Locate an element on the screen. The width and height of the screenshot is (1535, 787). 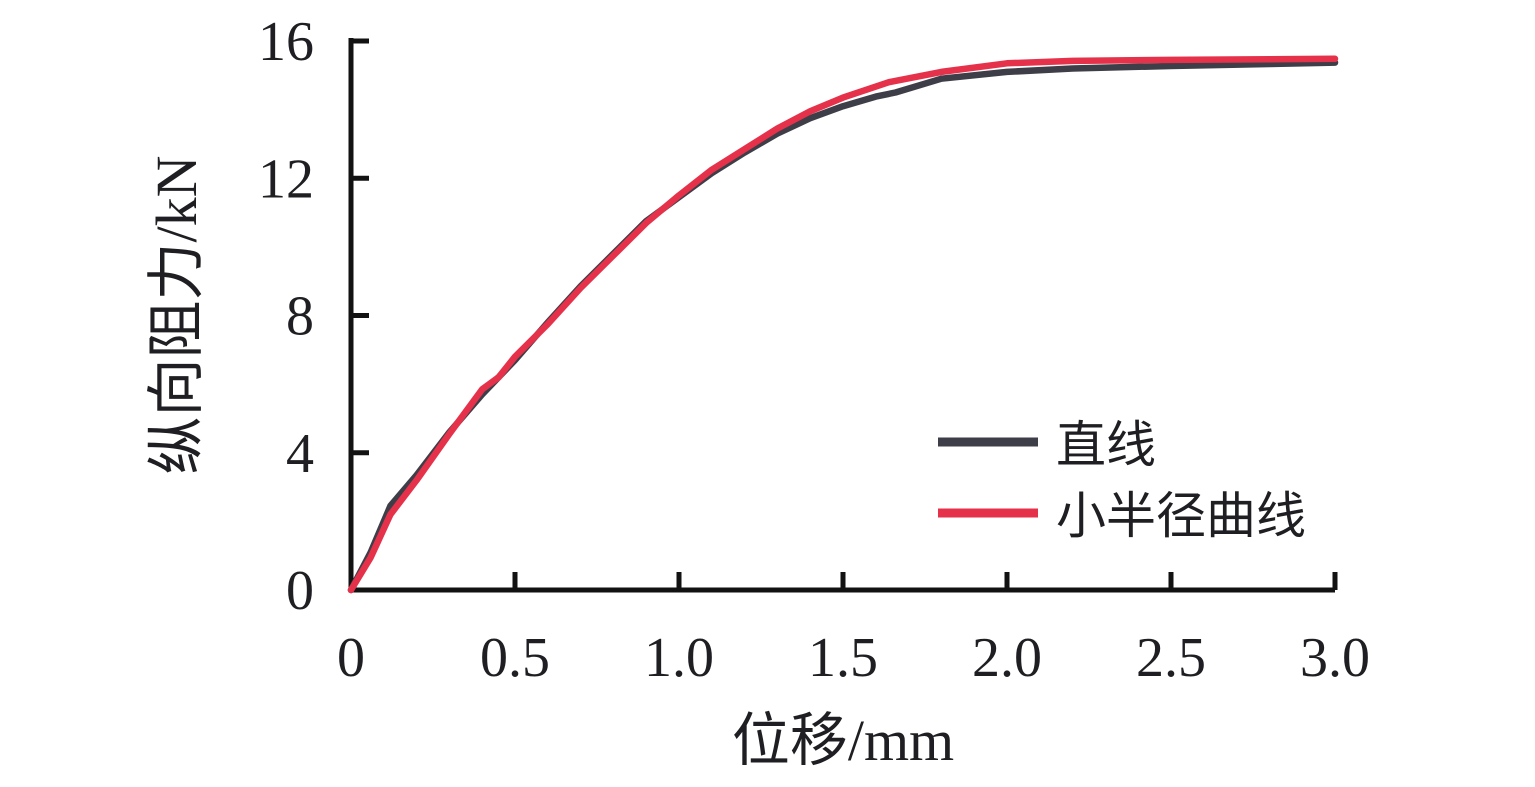
legend-item-0: 直线 is located at coordinates (1047, 445).